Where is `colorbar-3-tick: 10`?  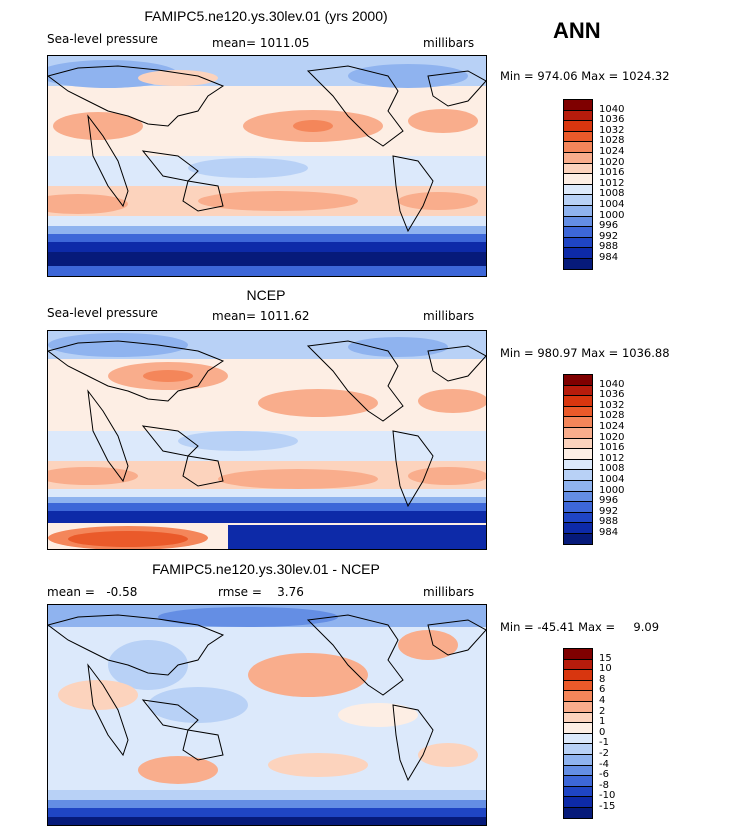
colorbar-3-tick: 10 is located at coordinates (605, 669).